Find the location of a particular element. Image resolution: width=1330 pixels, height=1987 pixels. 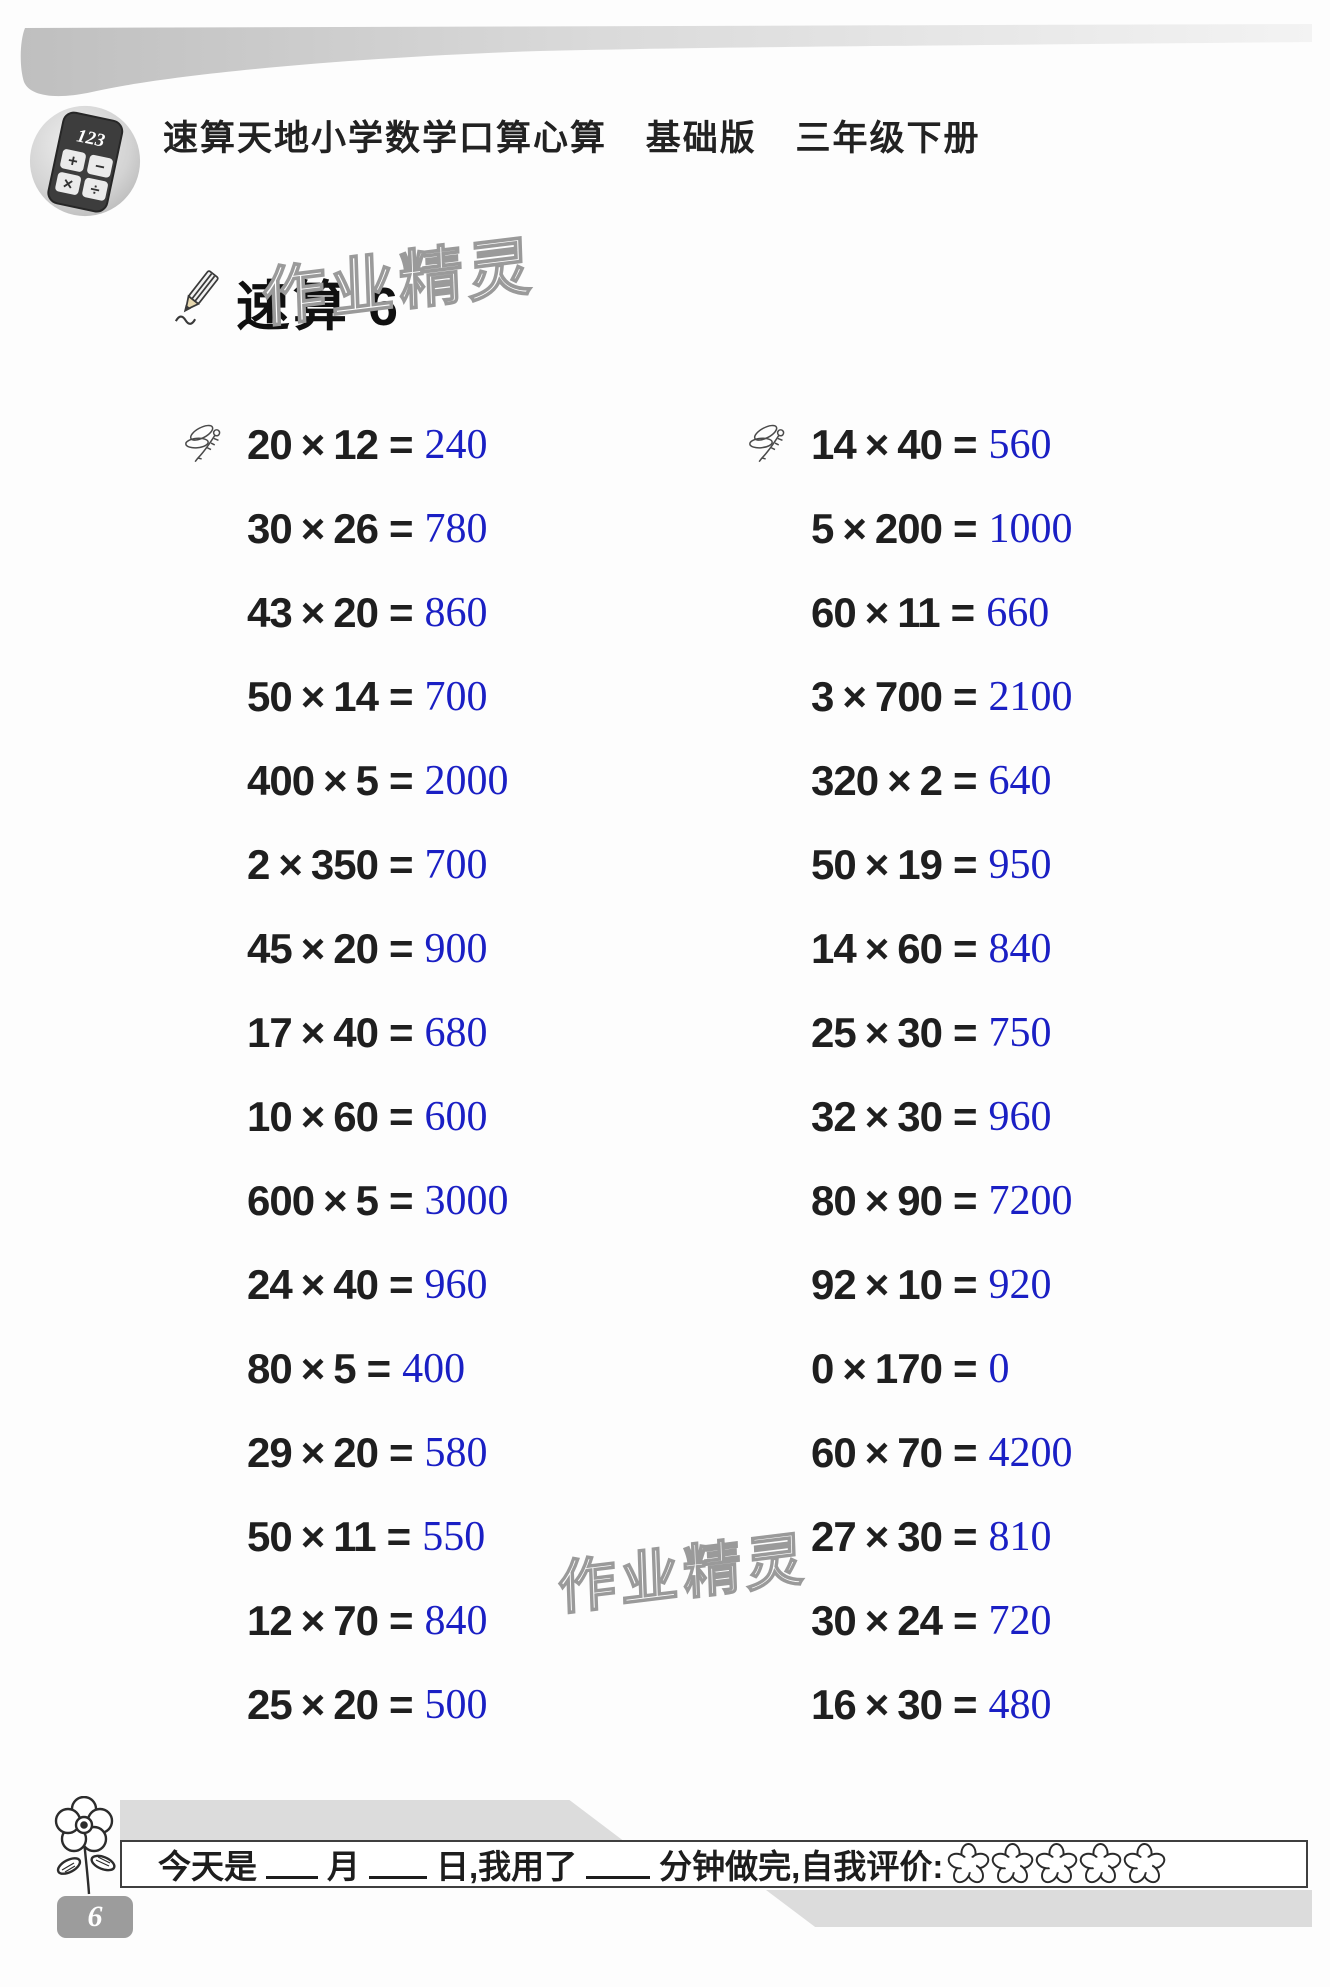

answer-value: 680 is located at coordinates (456, 1033).